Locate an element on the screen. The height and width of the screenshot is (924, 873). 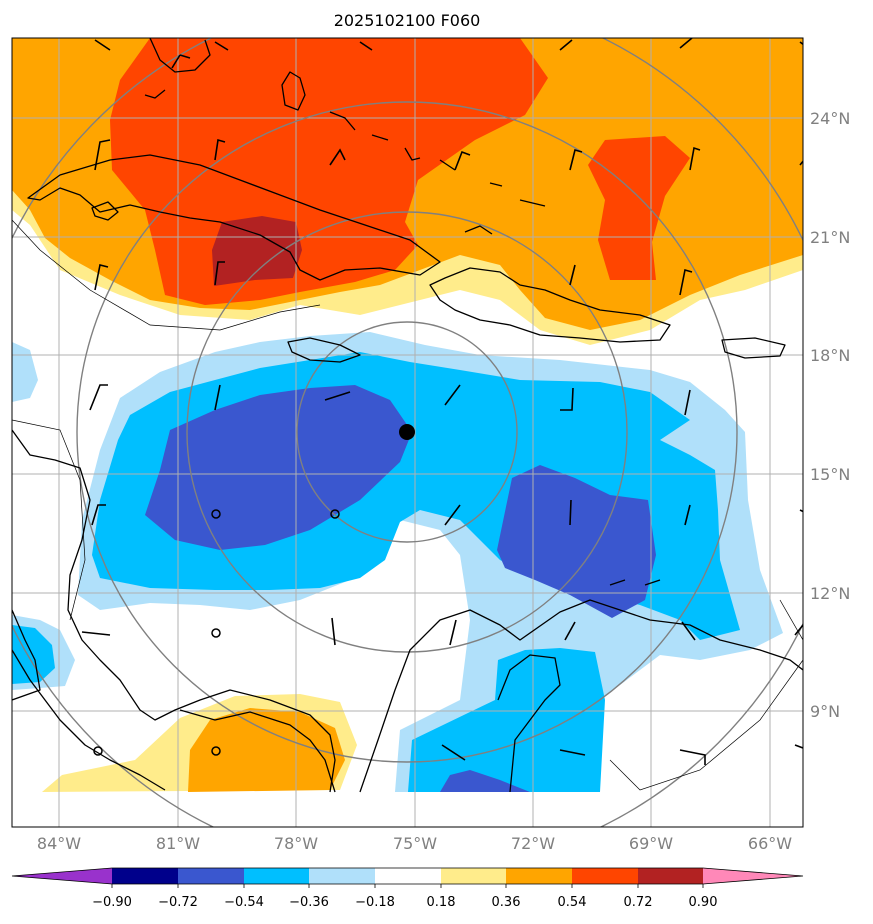
lat-label: 24°N is located at coordinates (830, 118).